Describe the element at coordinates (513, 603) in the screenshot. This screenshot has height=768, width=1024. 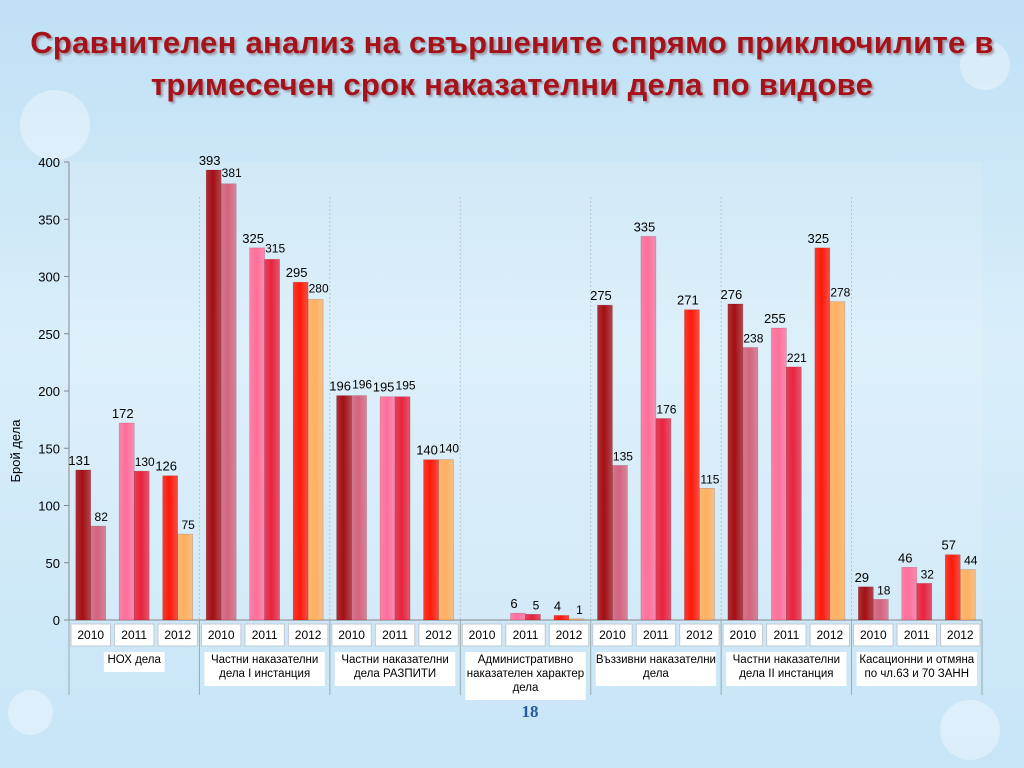
I see `data-label: 6` at that location.